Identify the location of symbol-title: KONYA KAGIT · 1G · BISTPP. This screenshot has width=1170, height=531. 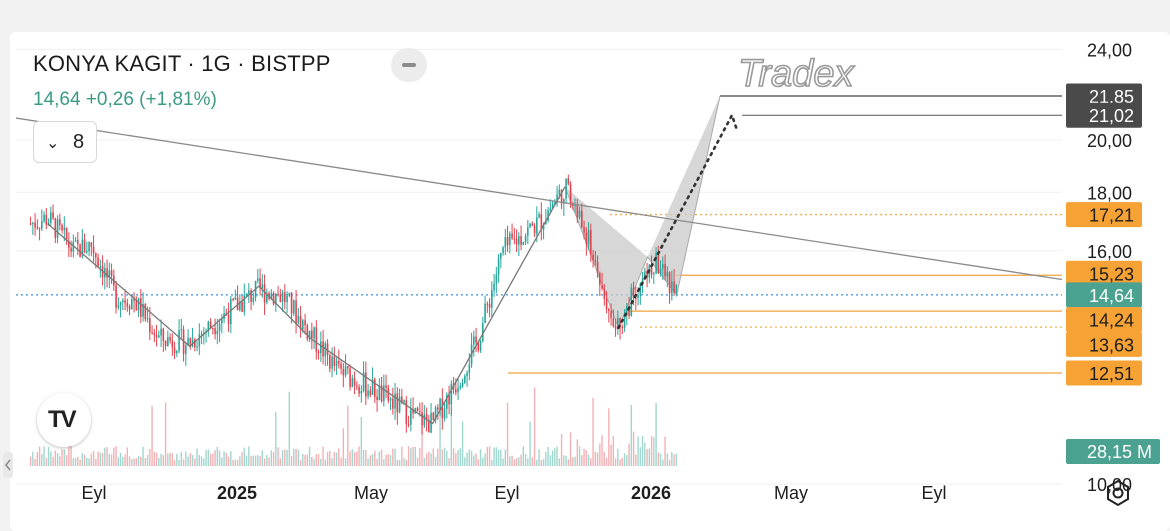
(182, 63).